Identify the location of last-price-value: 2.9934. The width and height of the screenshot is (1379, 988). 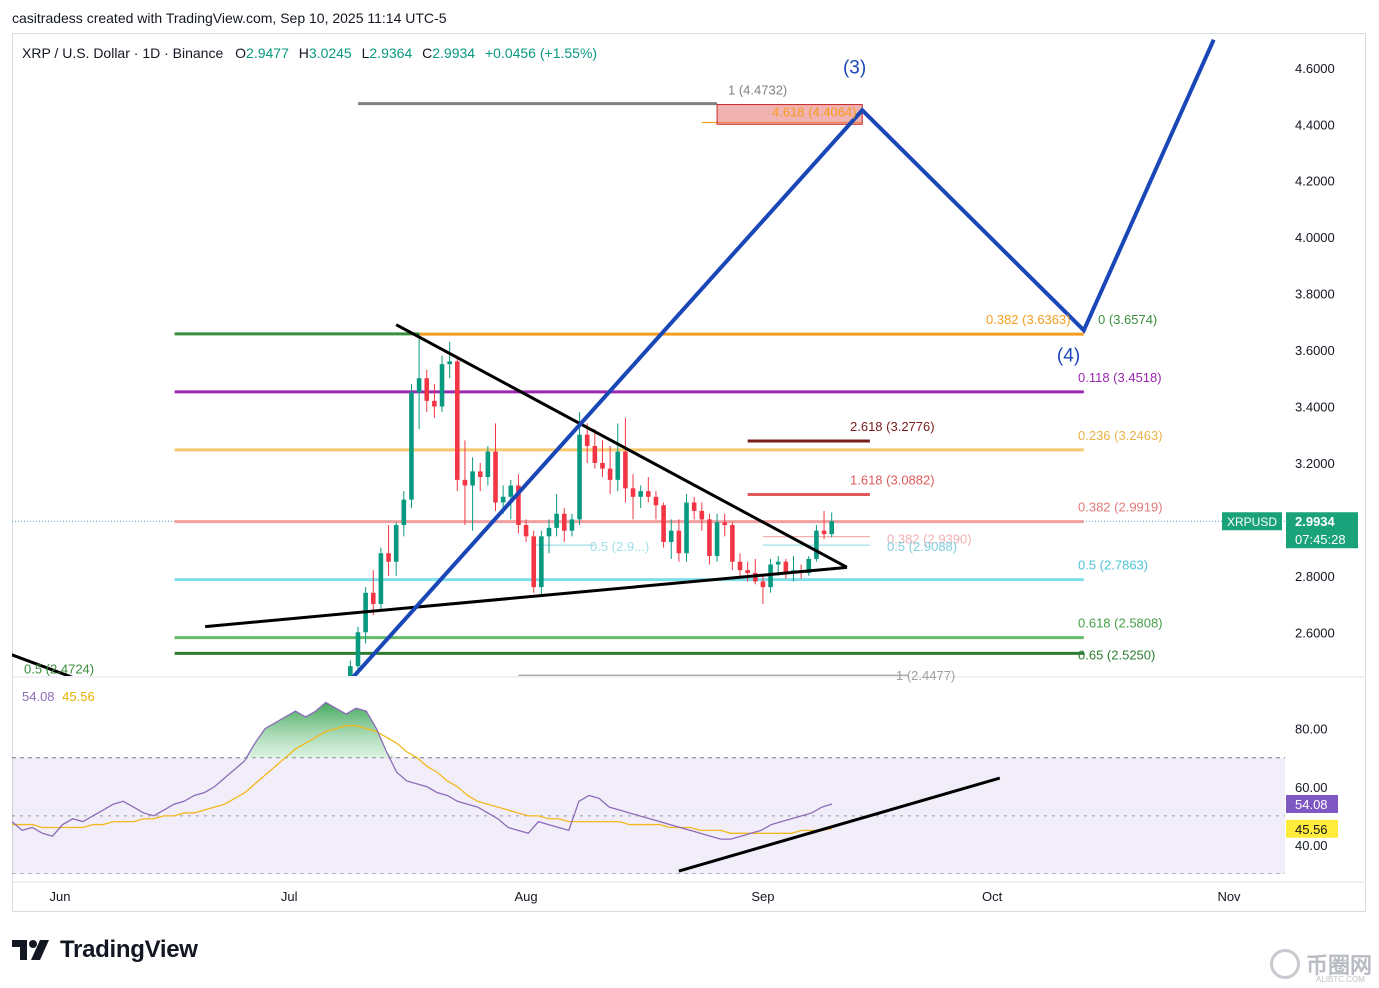
(1315, 521).